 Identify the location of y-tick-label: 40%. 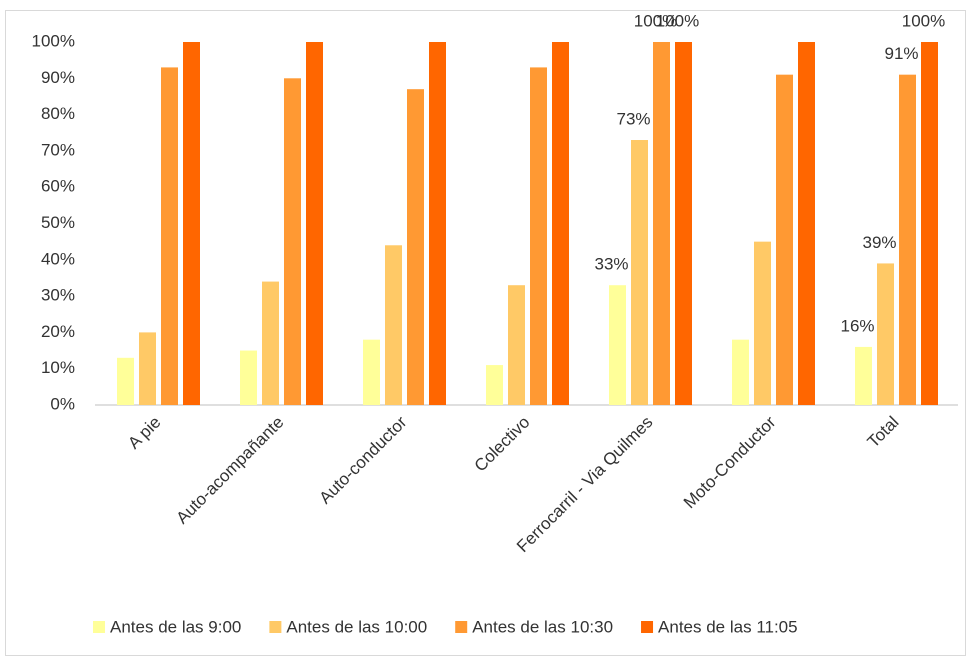
(58, 258).